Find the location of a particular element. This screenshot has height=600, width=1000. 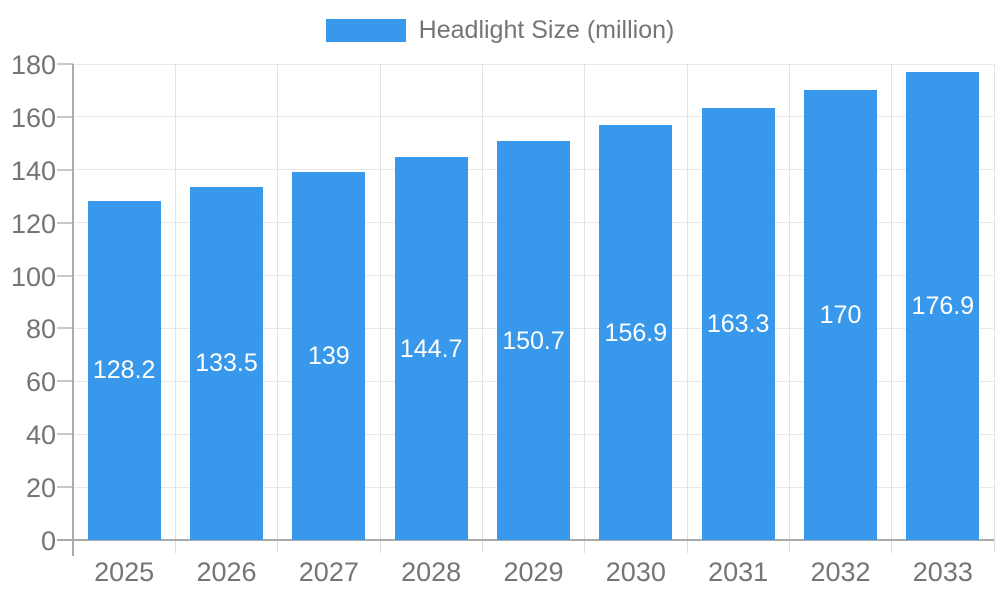

legend-swatch-icon is located at coordinates (365, 30).